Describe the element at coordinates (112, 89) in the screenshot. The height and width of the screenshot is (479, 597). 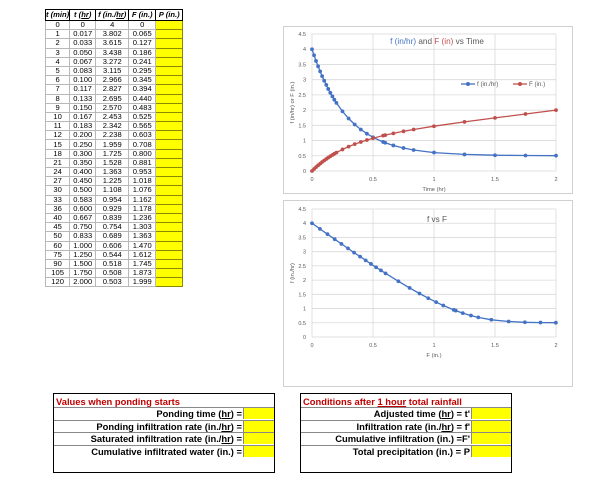
I see `cell-f: 2.827` at that location.